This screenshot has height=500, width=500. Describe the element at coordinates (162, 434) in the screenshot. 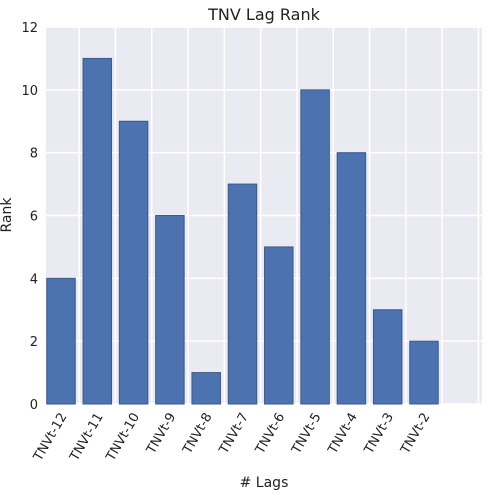

I see `x-tick-label: TNVt-9` at that location.